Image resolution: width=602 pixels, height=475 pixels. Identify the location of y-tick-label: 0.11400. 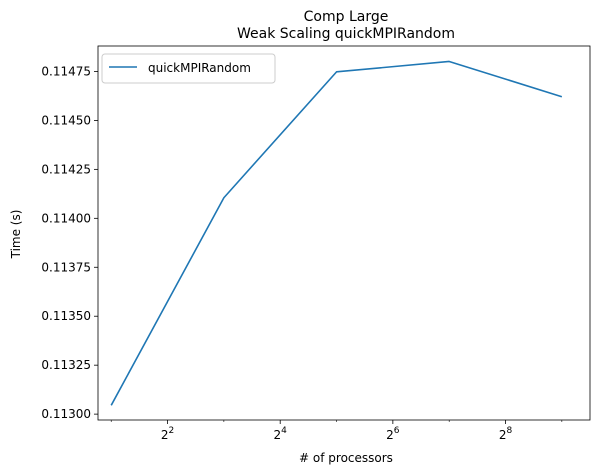
(66, 218).